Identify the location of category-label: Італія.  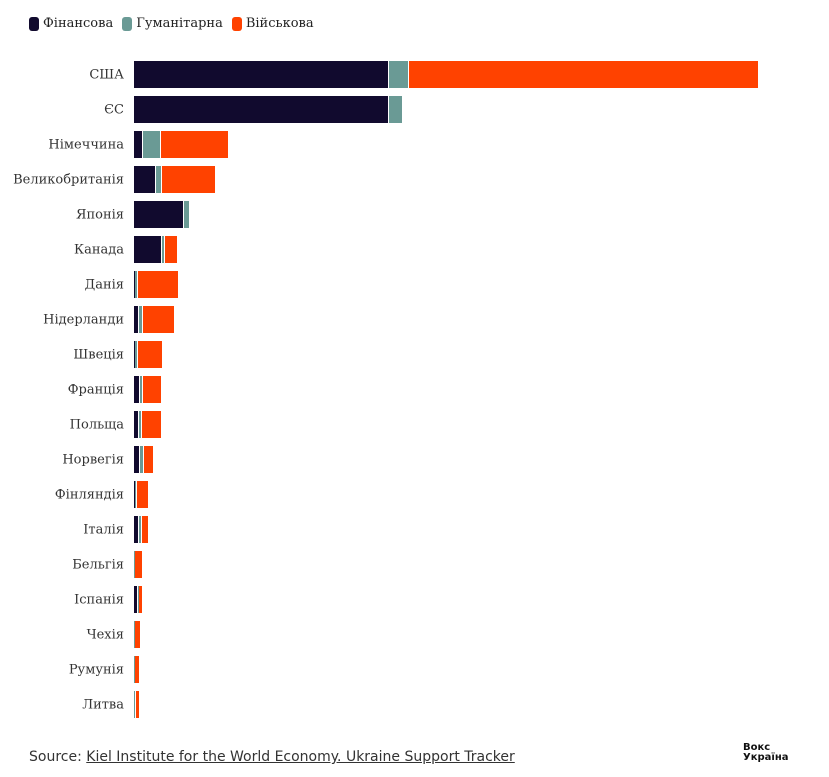
(103, 530).